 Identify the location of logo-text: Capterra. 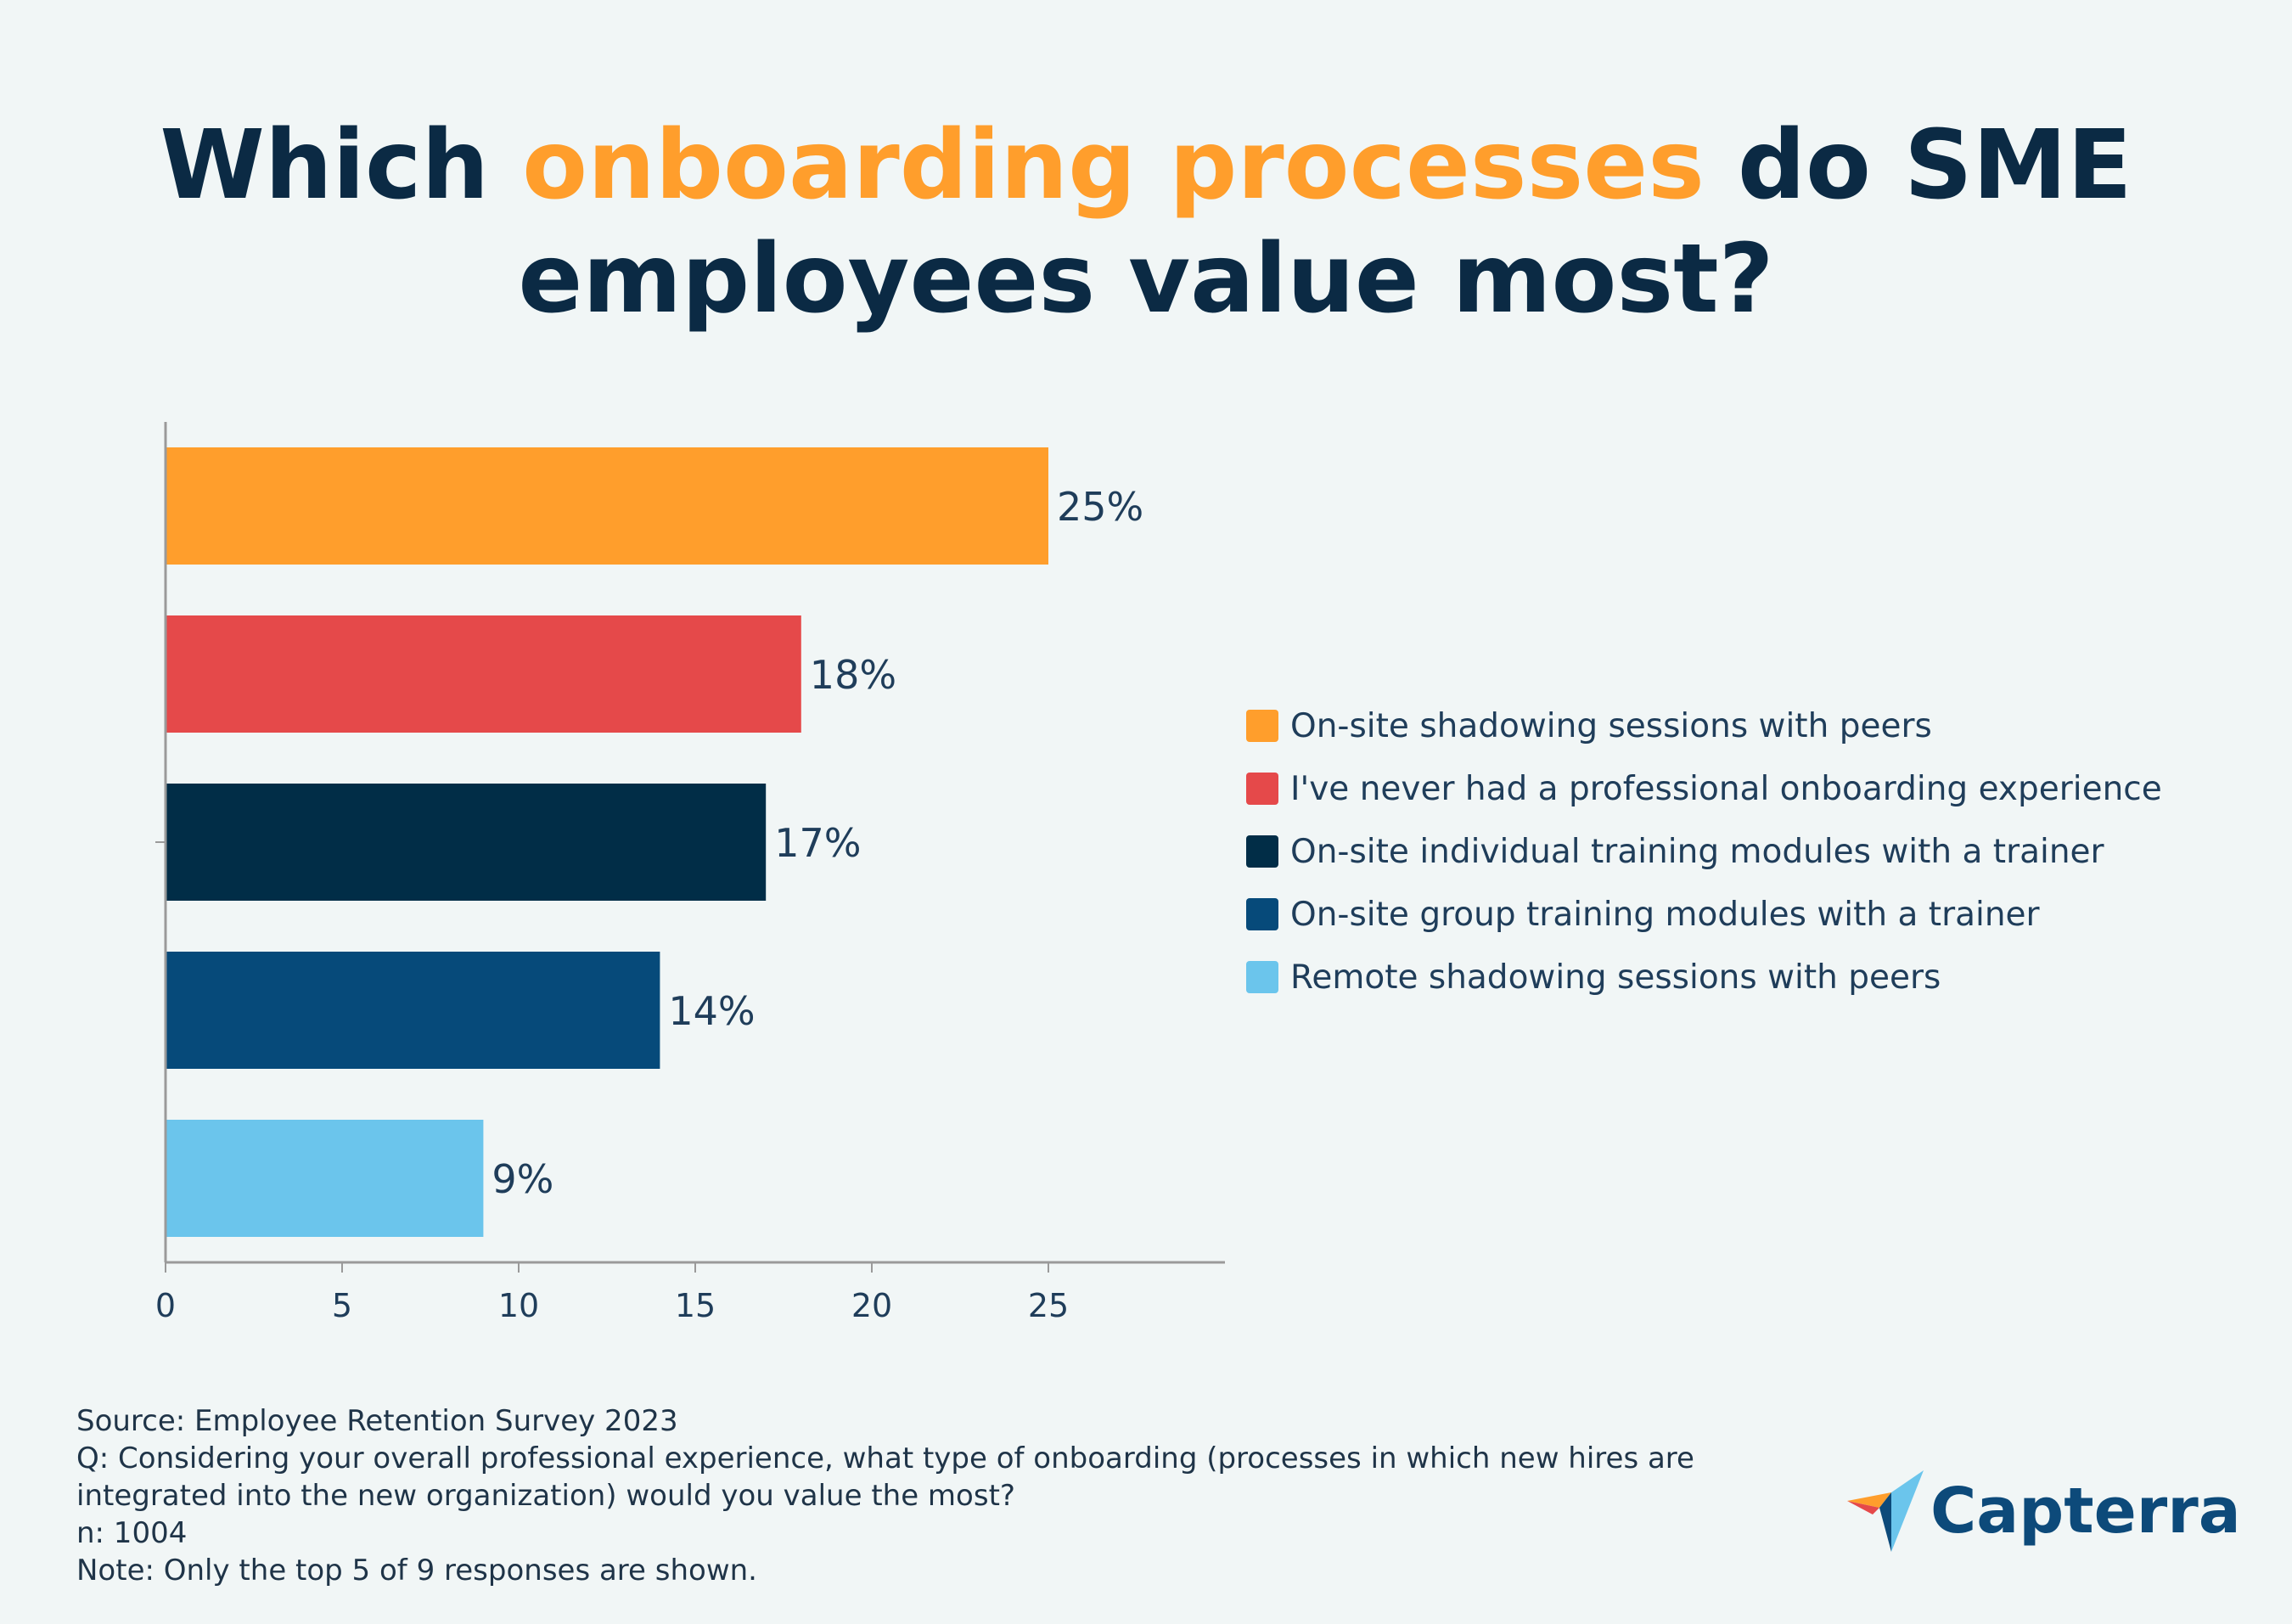
(2086, 1511).